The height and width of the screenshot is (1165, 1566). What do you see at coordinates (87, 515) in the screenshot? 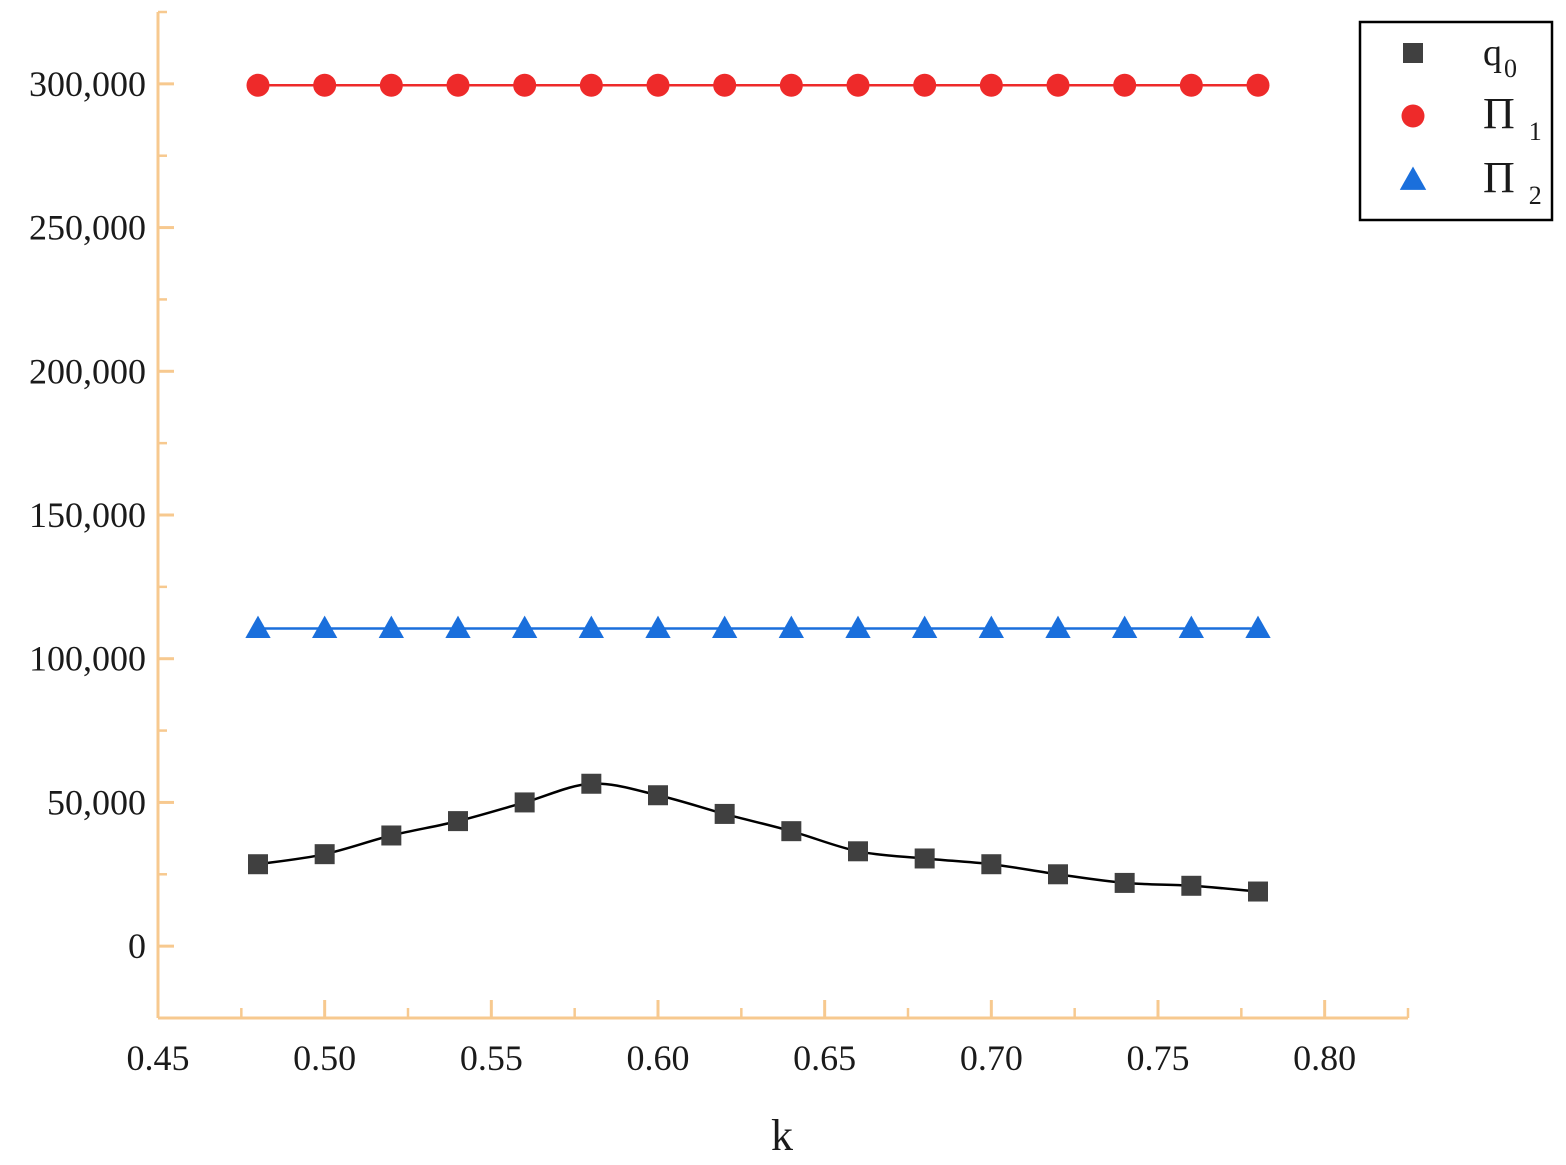
I see `y-tick-label: 150,000` at bounding box center [87, 515].